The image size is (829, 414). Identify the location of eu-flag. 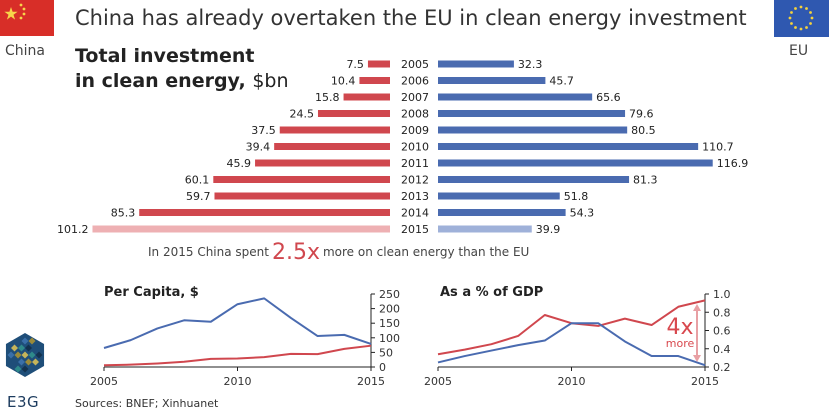
(801, 18).